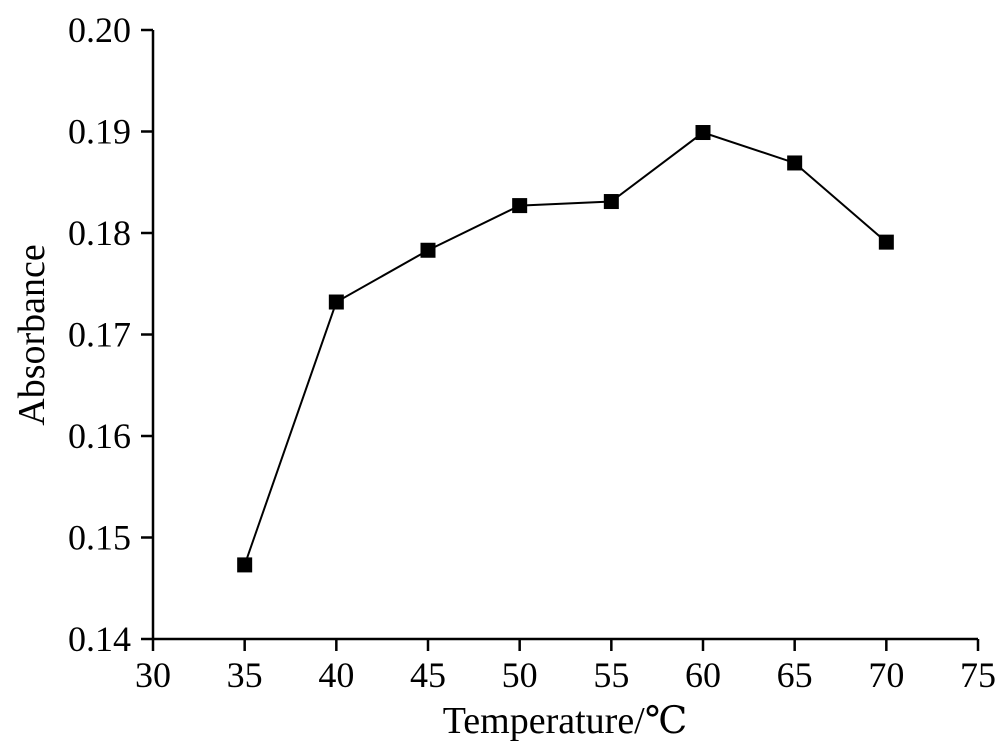 Image resolution: width=1000 pixels, height=745 pixels. Describe the element at coordinates (703, 675) in the screenshot. I see `x-tick-label: 60` at that location.